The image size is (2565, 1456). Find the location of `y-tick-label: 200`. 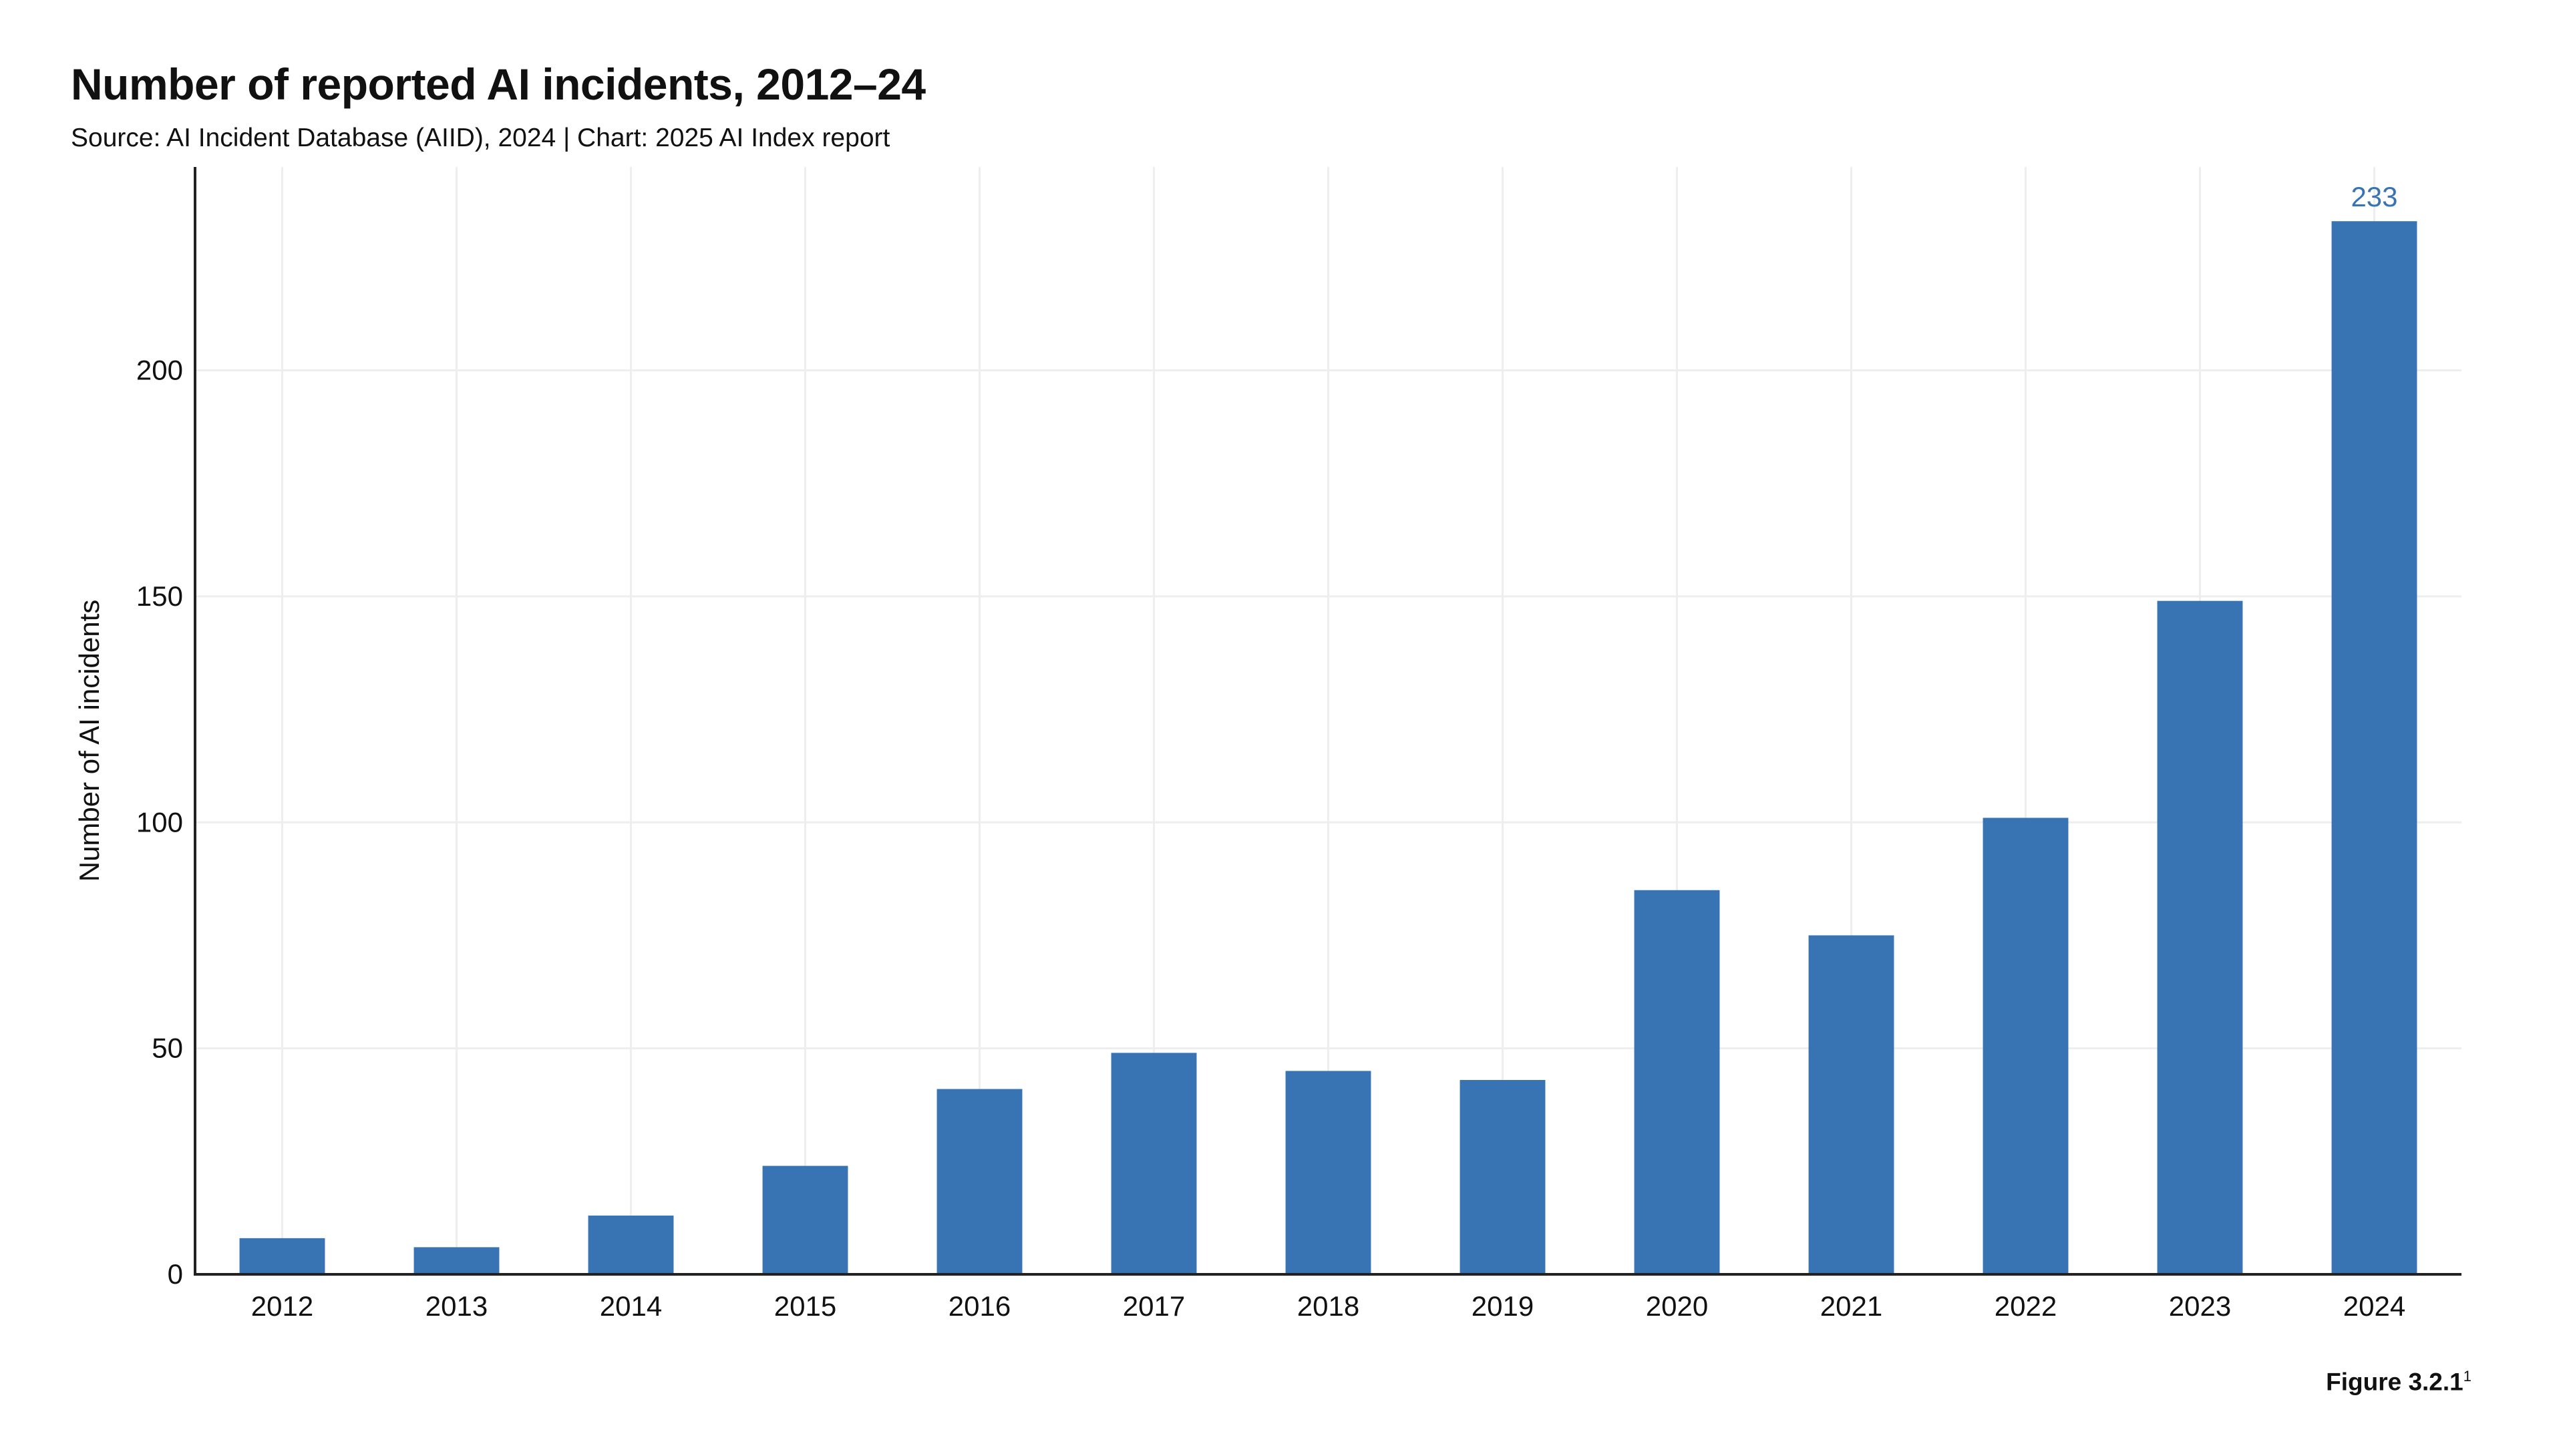

y-tick-label: 200 is located at coordinates (159, 371).